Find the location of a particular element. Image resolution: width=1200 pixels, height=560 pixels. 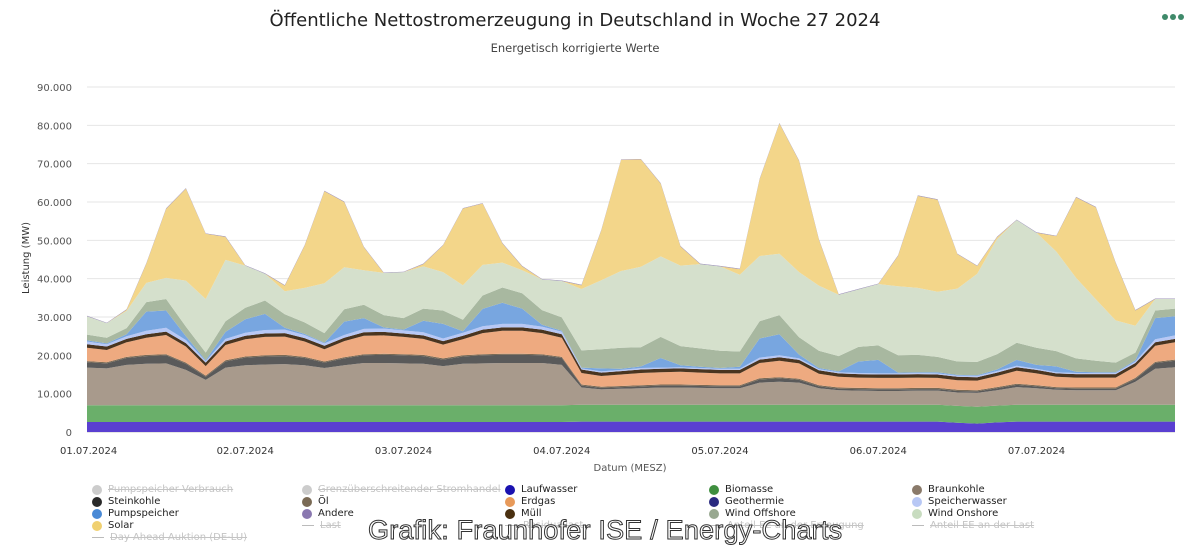

legend-item: Anteil EE an der Last is located at coordinates (973, 525).